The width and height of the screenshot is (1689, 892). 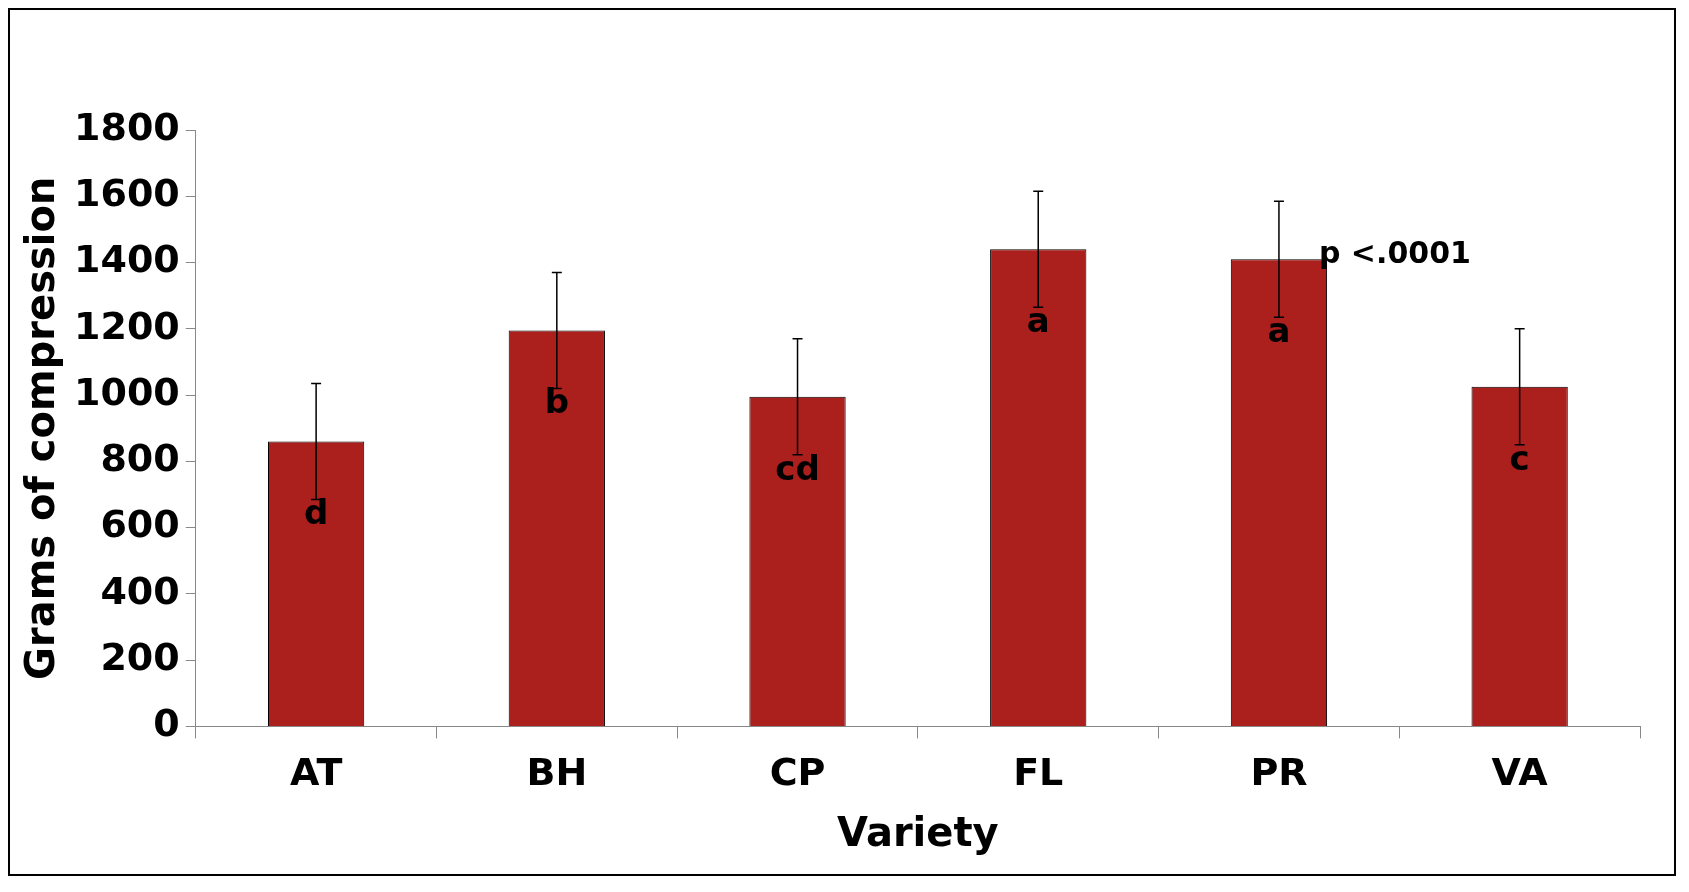 I want to click on y-tick-label: 1200, so click(x=127, y=325).